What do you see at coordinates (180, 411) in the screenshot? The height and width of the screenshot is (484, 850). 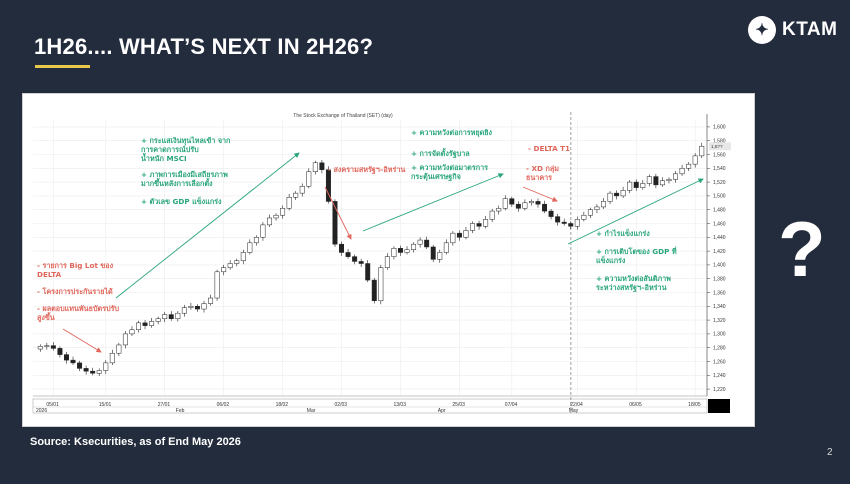 I see `x-period-label: Feb` at bounding box center [180, 411].